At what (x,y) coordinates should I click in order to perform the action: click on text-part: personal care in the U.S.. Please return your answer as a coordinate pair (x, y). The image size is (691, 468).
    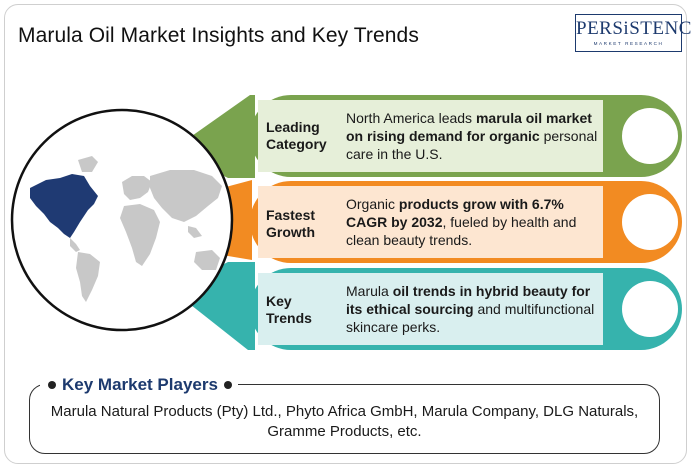
    Looking at the image, I should click on (472, 145).